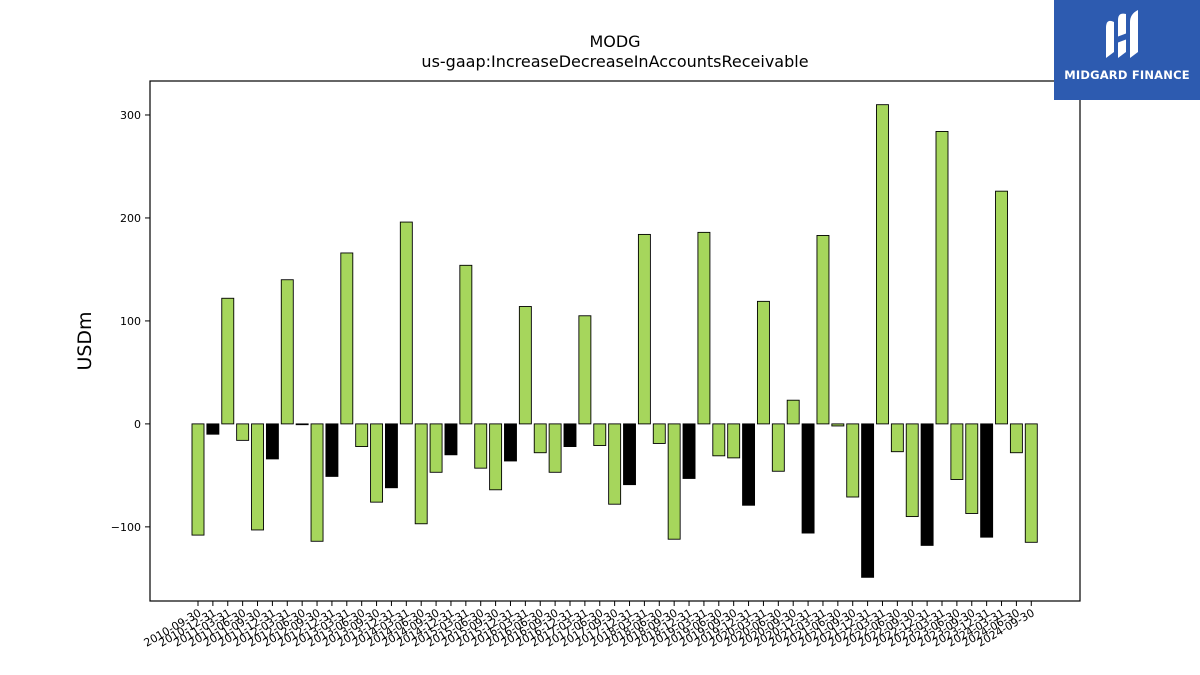 Image resolution: width=1200 pixels, height=675 pixels. Describe the element at coordinates (1127, 75) in the screenshot. I see `logo-brand-text: MIDGARD FINANCE` at that location.